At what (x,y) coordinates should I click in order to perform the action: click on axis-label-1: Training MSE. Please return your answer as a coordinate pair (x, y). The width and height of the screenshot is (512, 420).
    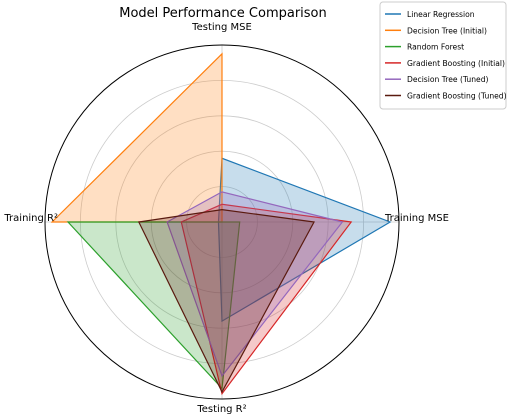
    Looking at the image, I should click on (416, 218).